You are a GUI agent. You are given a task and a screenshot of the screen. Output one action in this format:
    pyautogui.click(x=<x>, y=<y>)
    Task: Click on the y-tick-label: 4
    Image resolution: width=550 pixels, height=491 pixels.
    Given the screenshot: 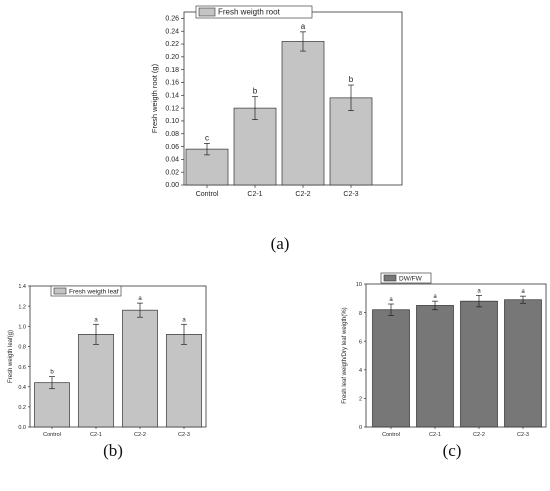 What is the action you would take?
    pyautogui.click(x=360, y=371)
    